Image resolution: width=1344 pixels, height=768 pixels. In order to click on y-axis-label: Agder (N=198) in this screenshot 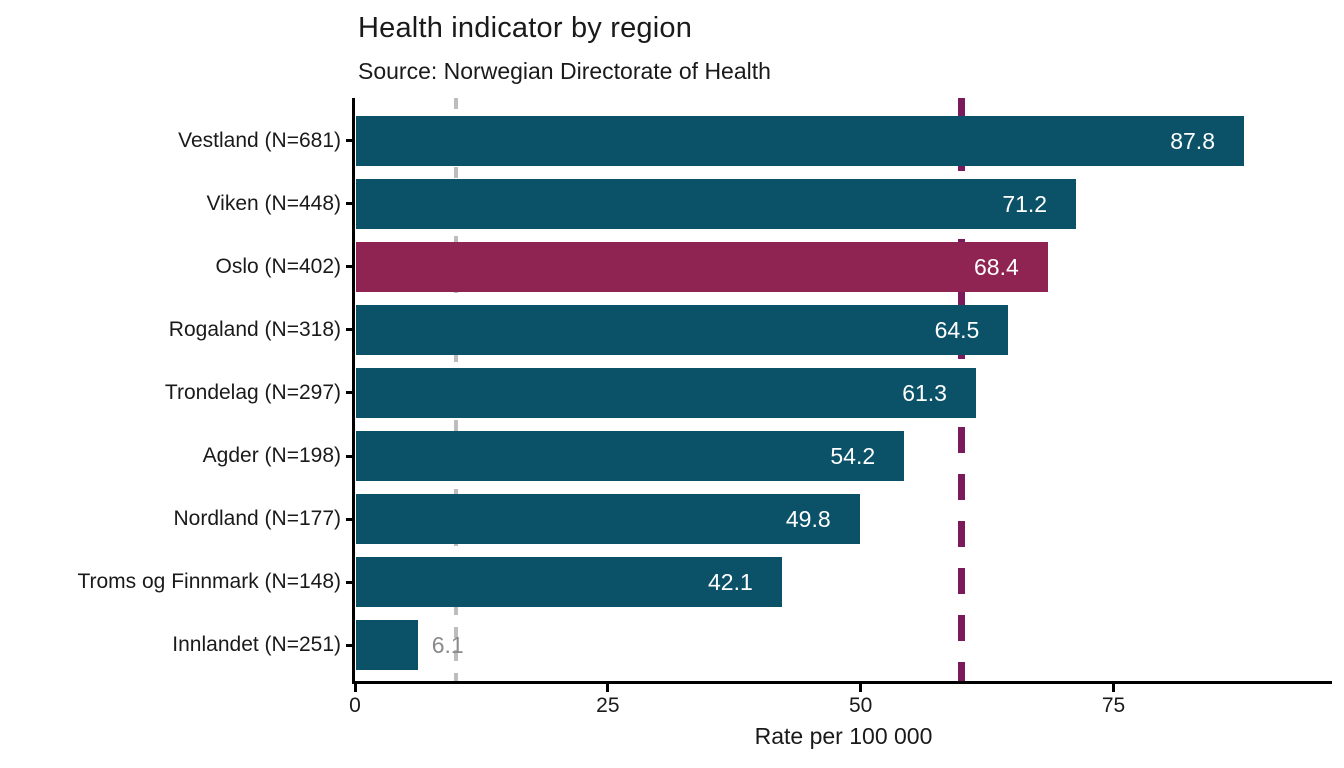, I will do `click(271, 455)`.